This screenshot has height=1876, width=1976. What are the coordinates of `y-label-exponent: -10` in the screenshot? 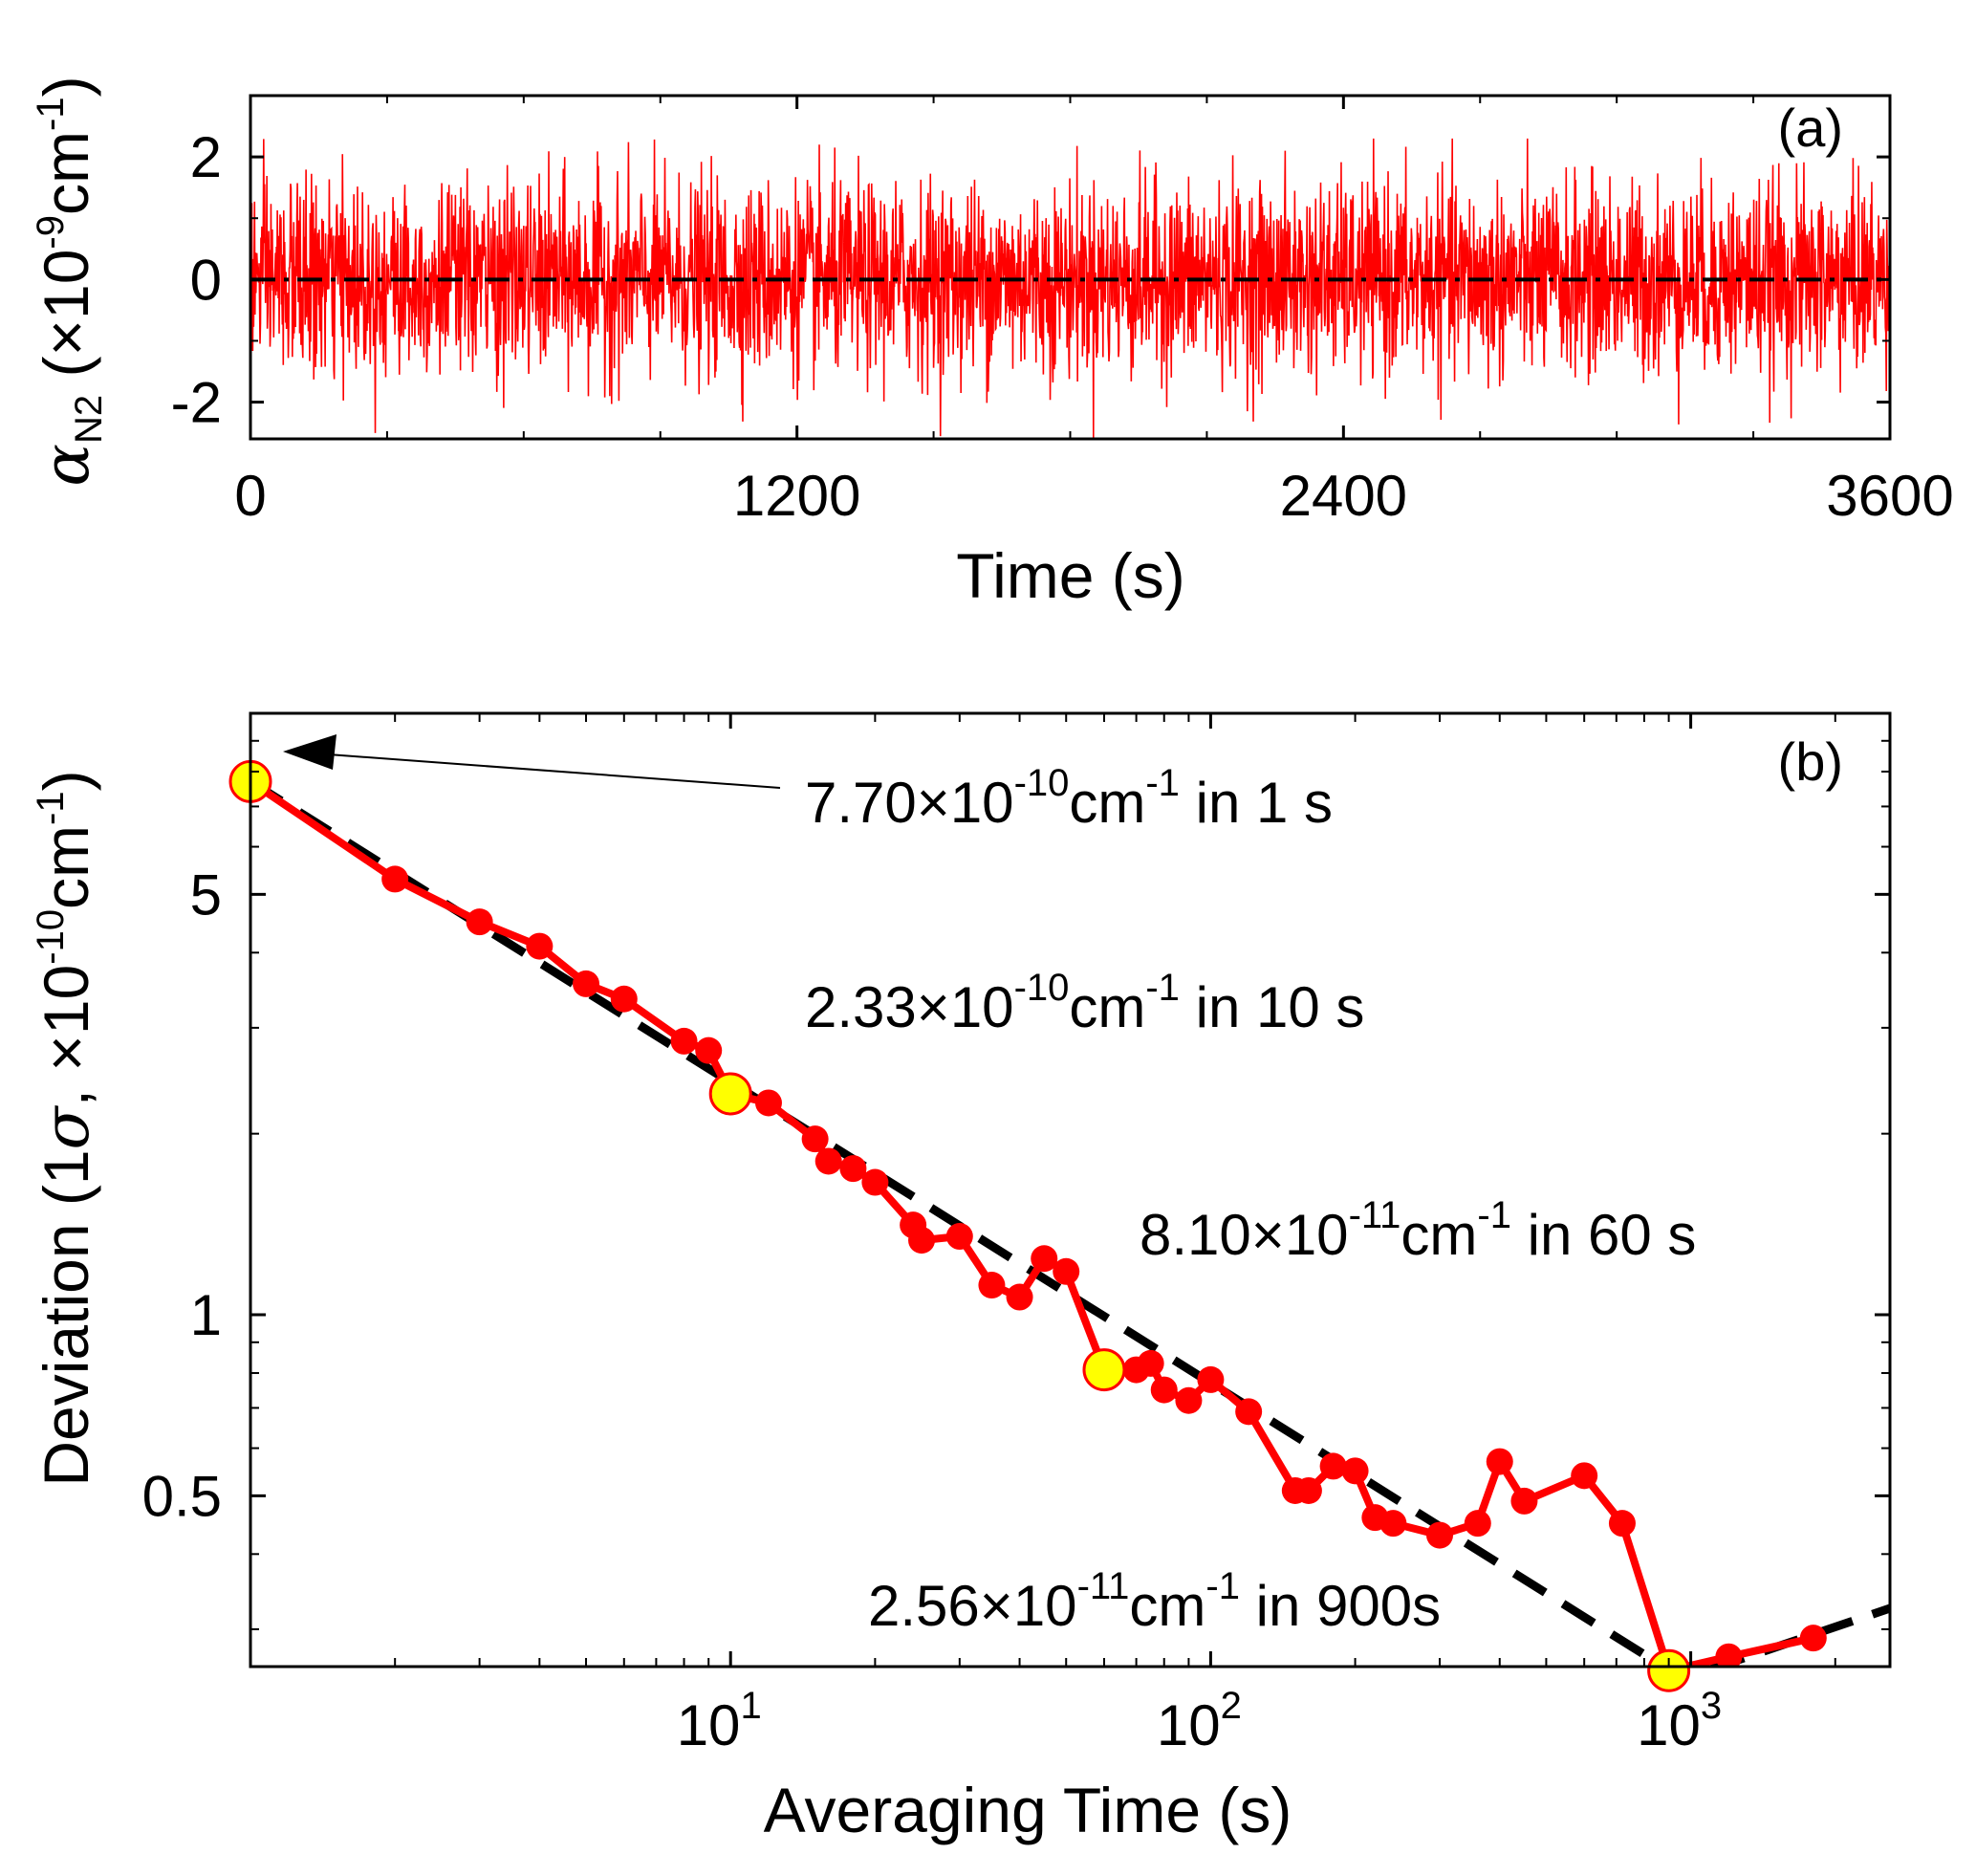 It's located at (51, 937).